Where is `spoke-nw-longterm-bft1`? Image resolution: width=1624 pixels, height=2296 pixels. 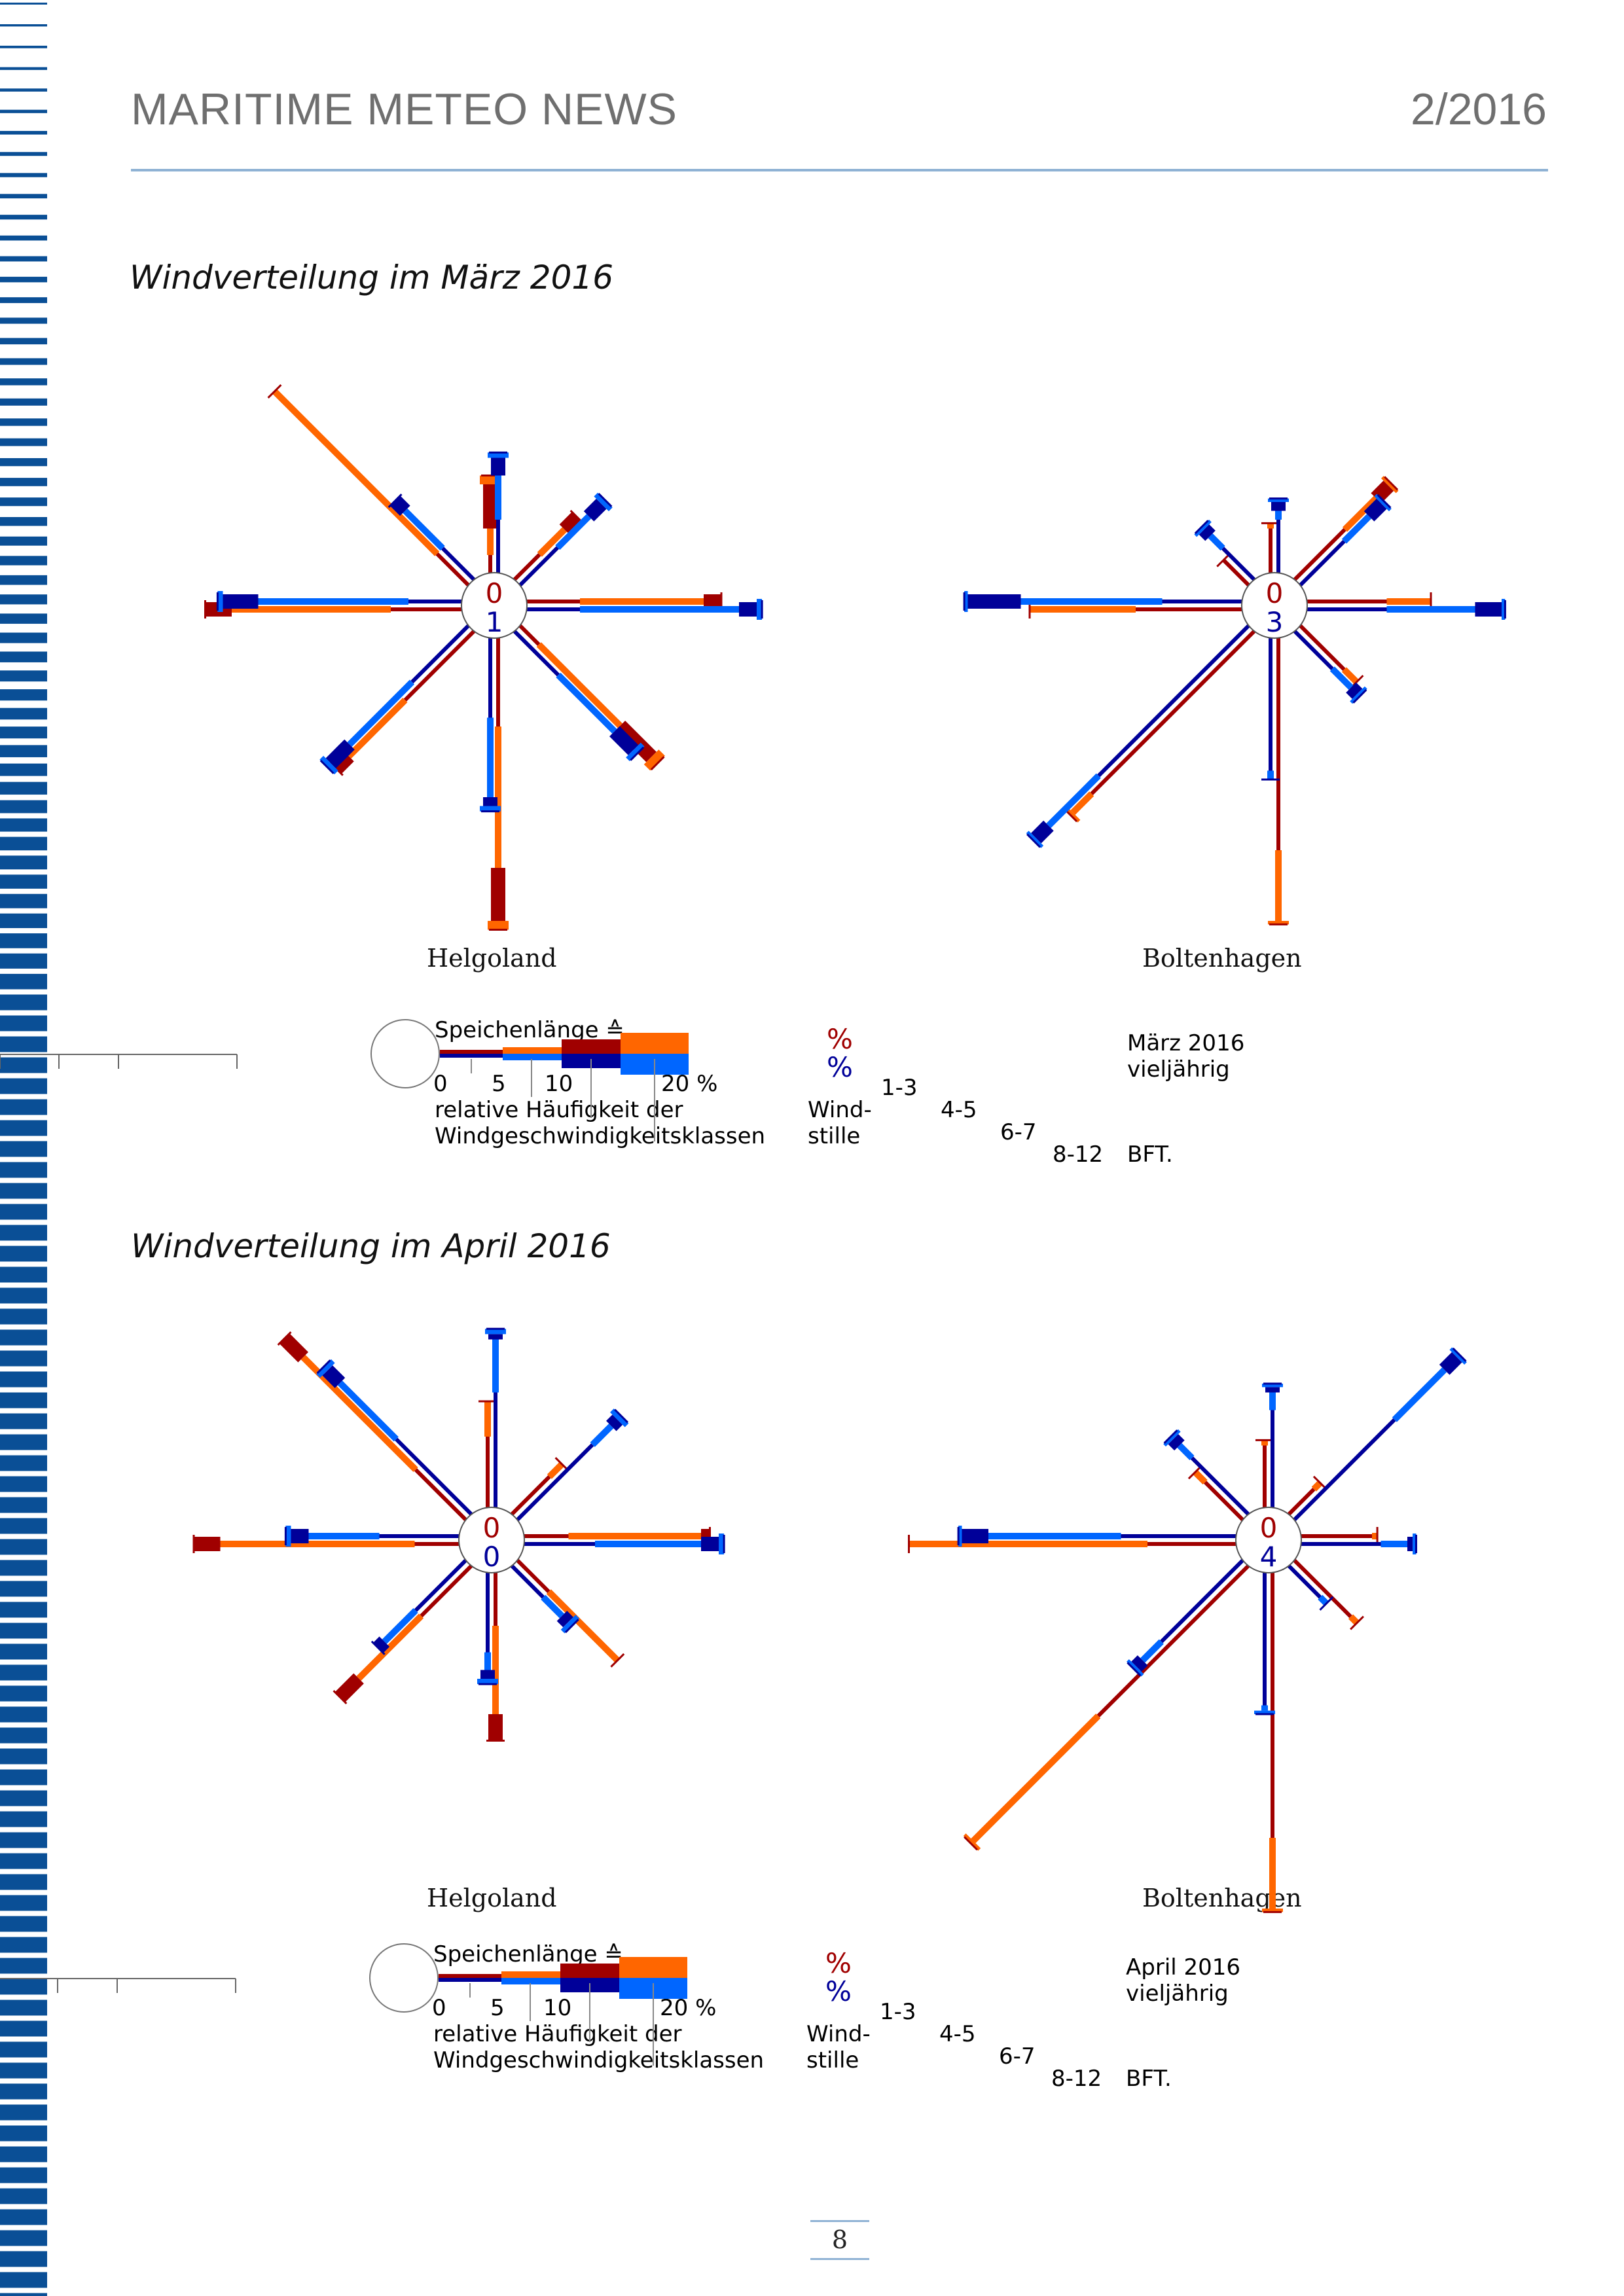
spoke-nw-longterm-bft1 is located at coordinates (368, 1411).